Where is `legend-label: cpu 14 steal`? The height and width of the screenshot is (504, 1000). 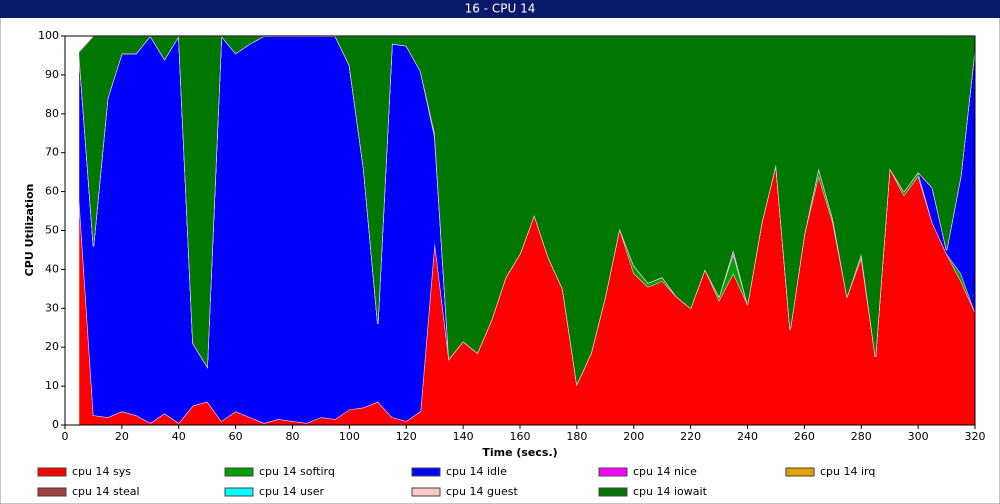 legend-label: cpu 14 steal is located at coordinates (106, 491).